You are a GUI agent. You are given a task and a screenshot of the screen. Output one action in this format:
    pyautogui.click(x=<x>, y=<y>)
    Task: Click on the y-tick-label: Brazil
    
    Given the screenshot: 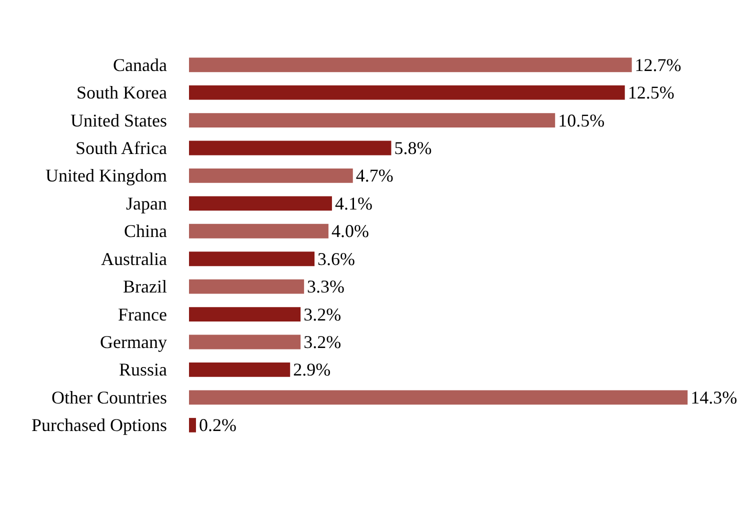 What is the action you would take?
    pyautogui.click(x=145, y=286)
    